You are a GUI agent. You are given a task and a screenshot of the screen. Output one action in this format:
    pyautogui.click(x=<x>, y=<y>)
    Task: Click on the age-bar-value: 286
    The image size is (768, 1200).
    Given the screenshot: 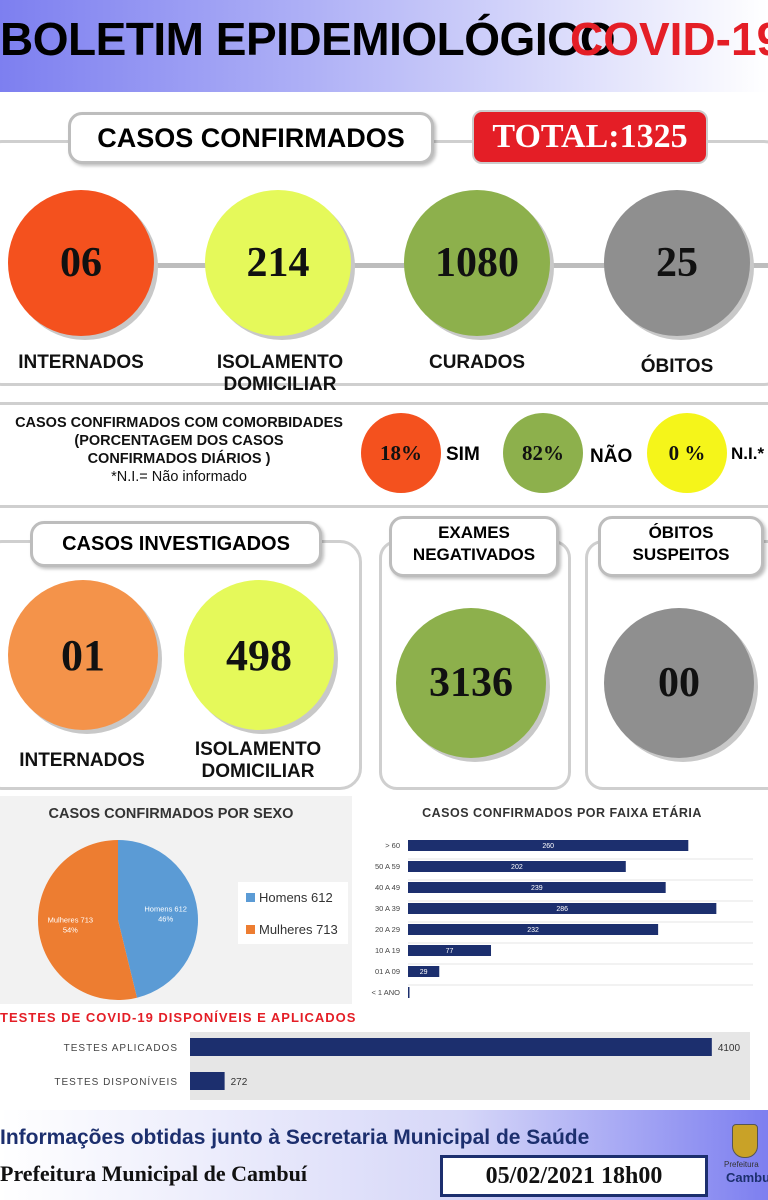 What is the action you would take?
    pyautogui.click(x=562, y=909)
    